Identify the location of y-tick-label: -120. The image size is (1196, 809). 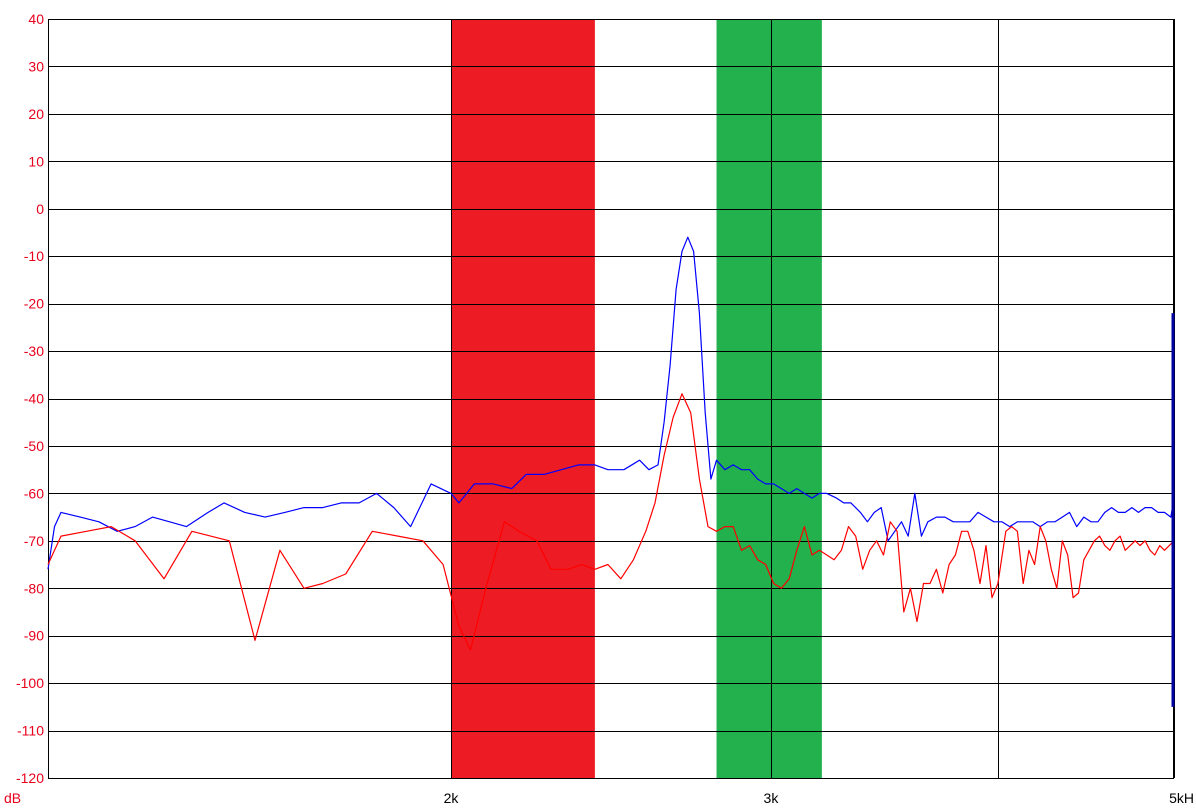
(30, 778).